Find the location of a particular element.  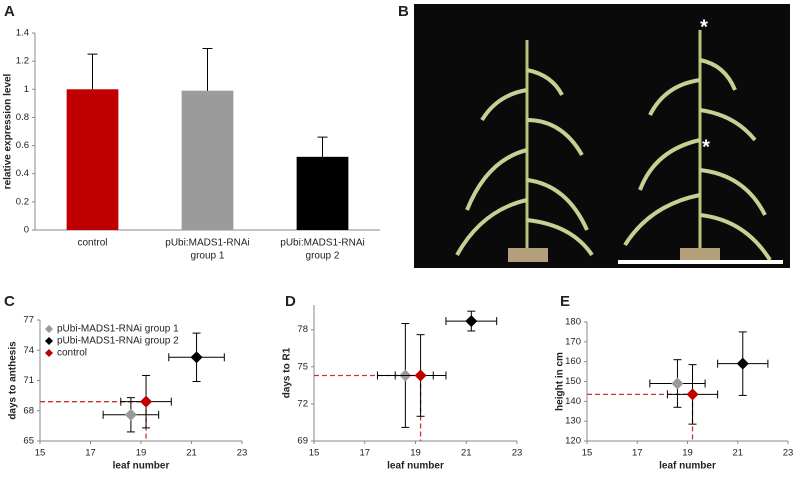

panel-letter: D is located at coordinates (290, 301).